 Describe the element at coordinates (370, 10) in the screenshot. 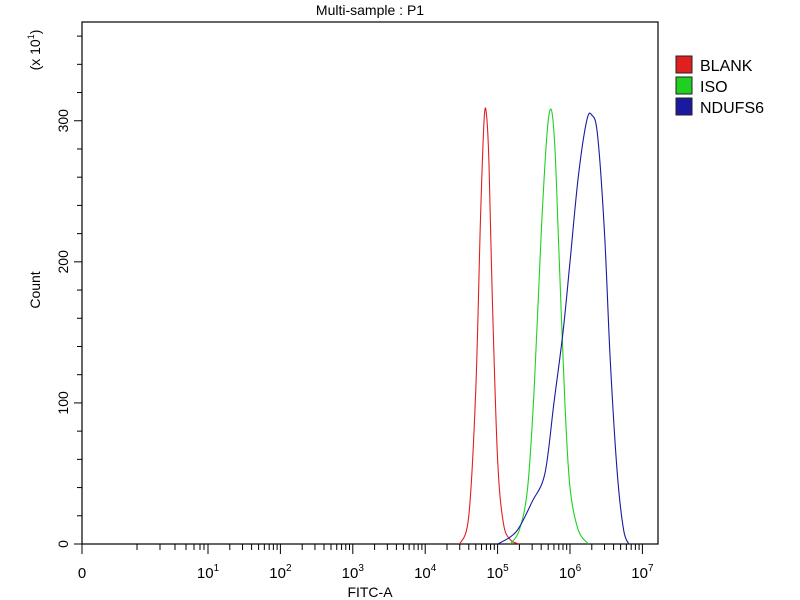

I see `chart-title: Multi-sample : P1` at that location.